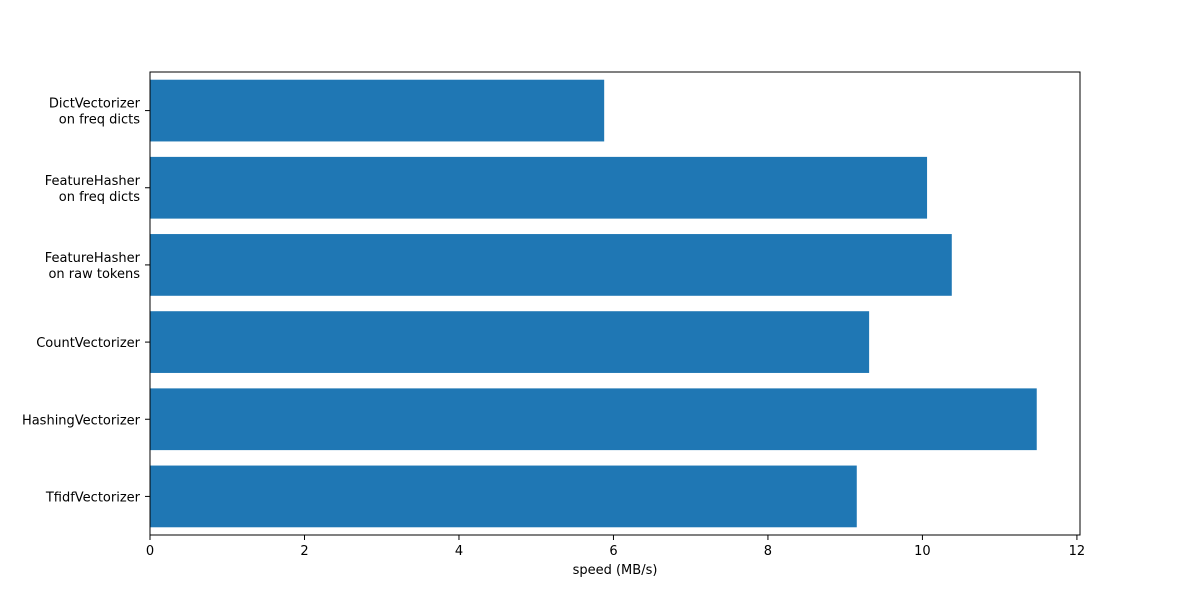  I want to click on x-tick-label: 10, so click(922, 551).